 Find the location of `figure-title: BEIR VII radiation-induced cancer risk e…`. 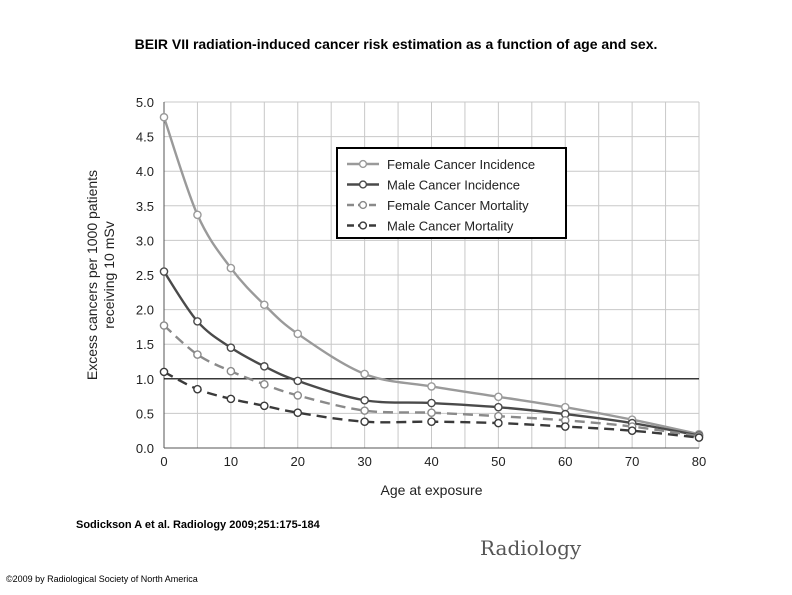

figure-title: BEIR VII radiation-induced cancer risk e… is located at coordinates (396, 44).